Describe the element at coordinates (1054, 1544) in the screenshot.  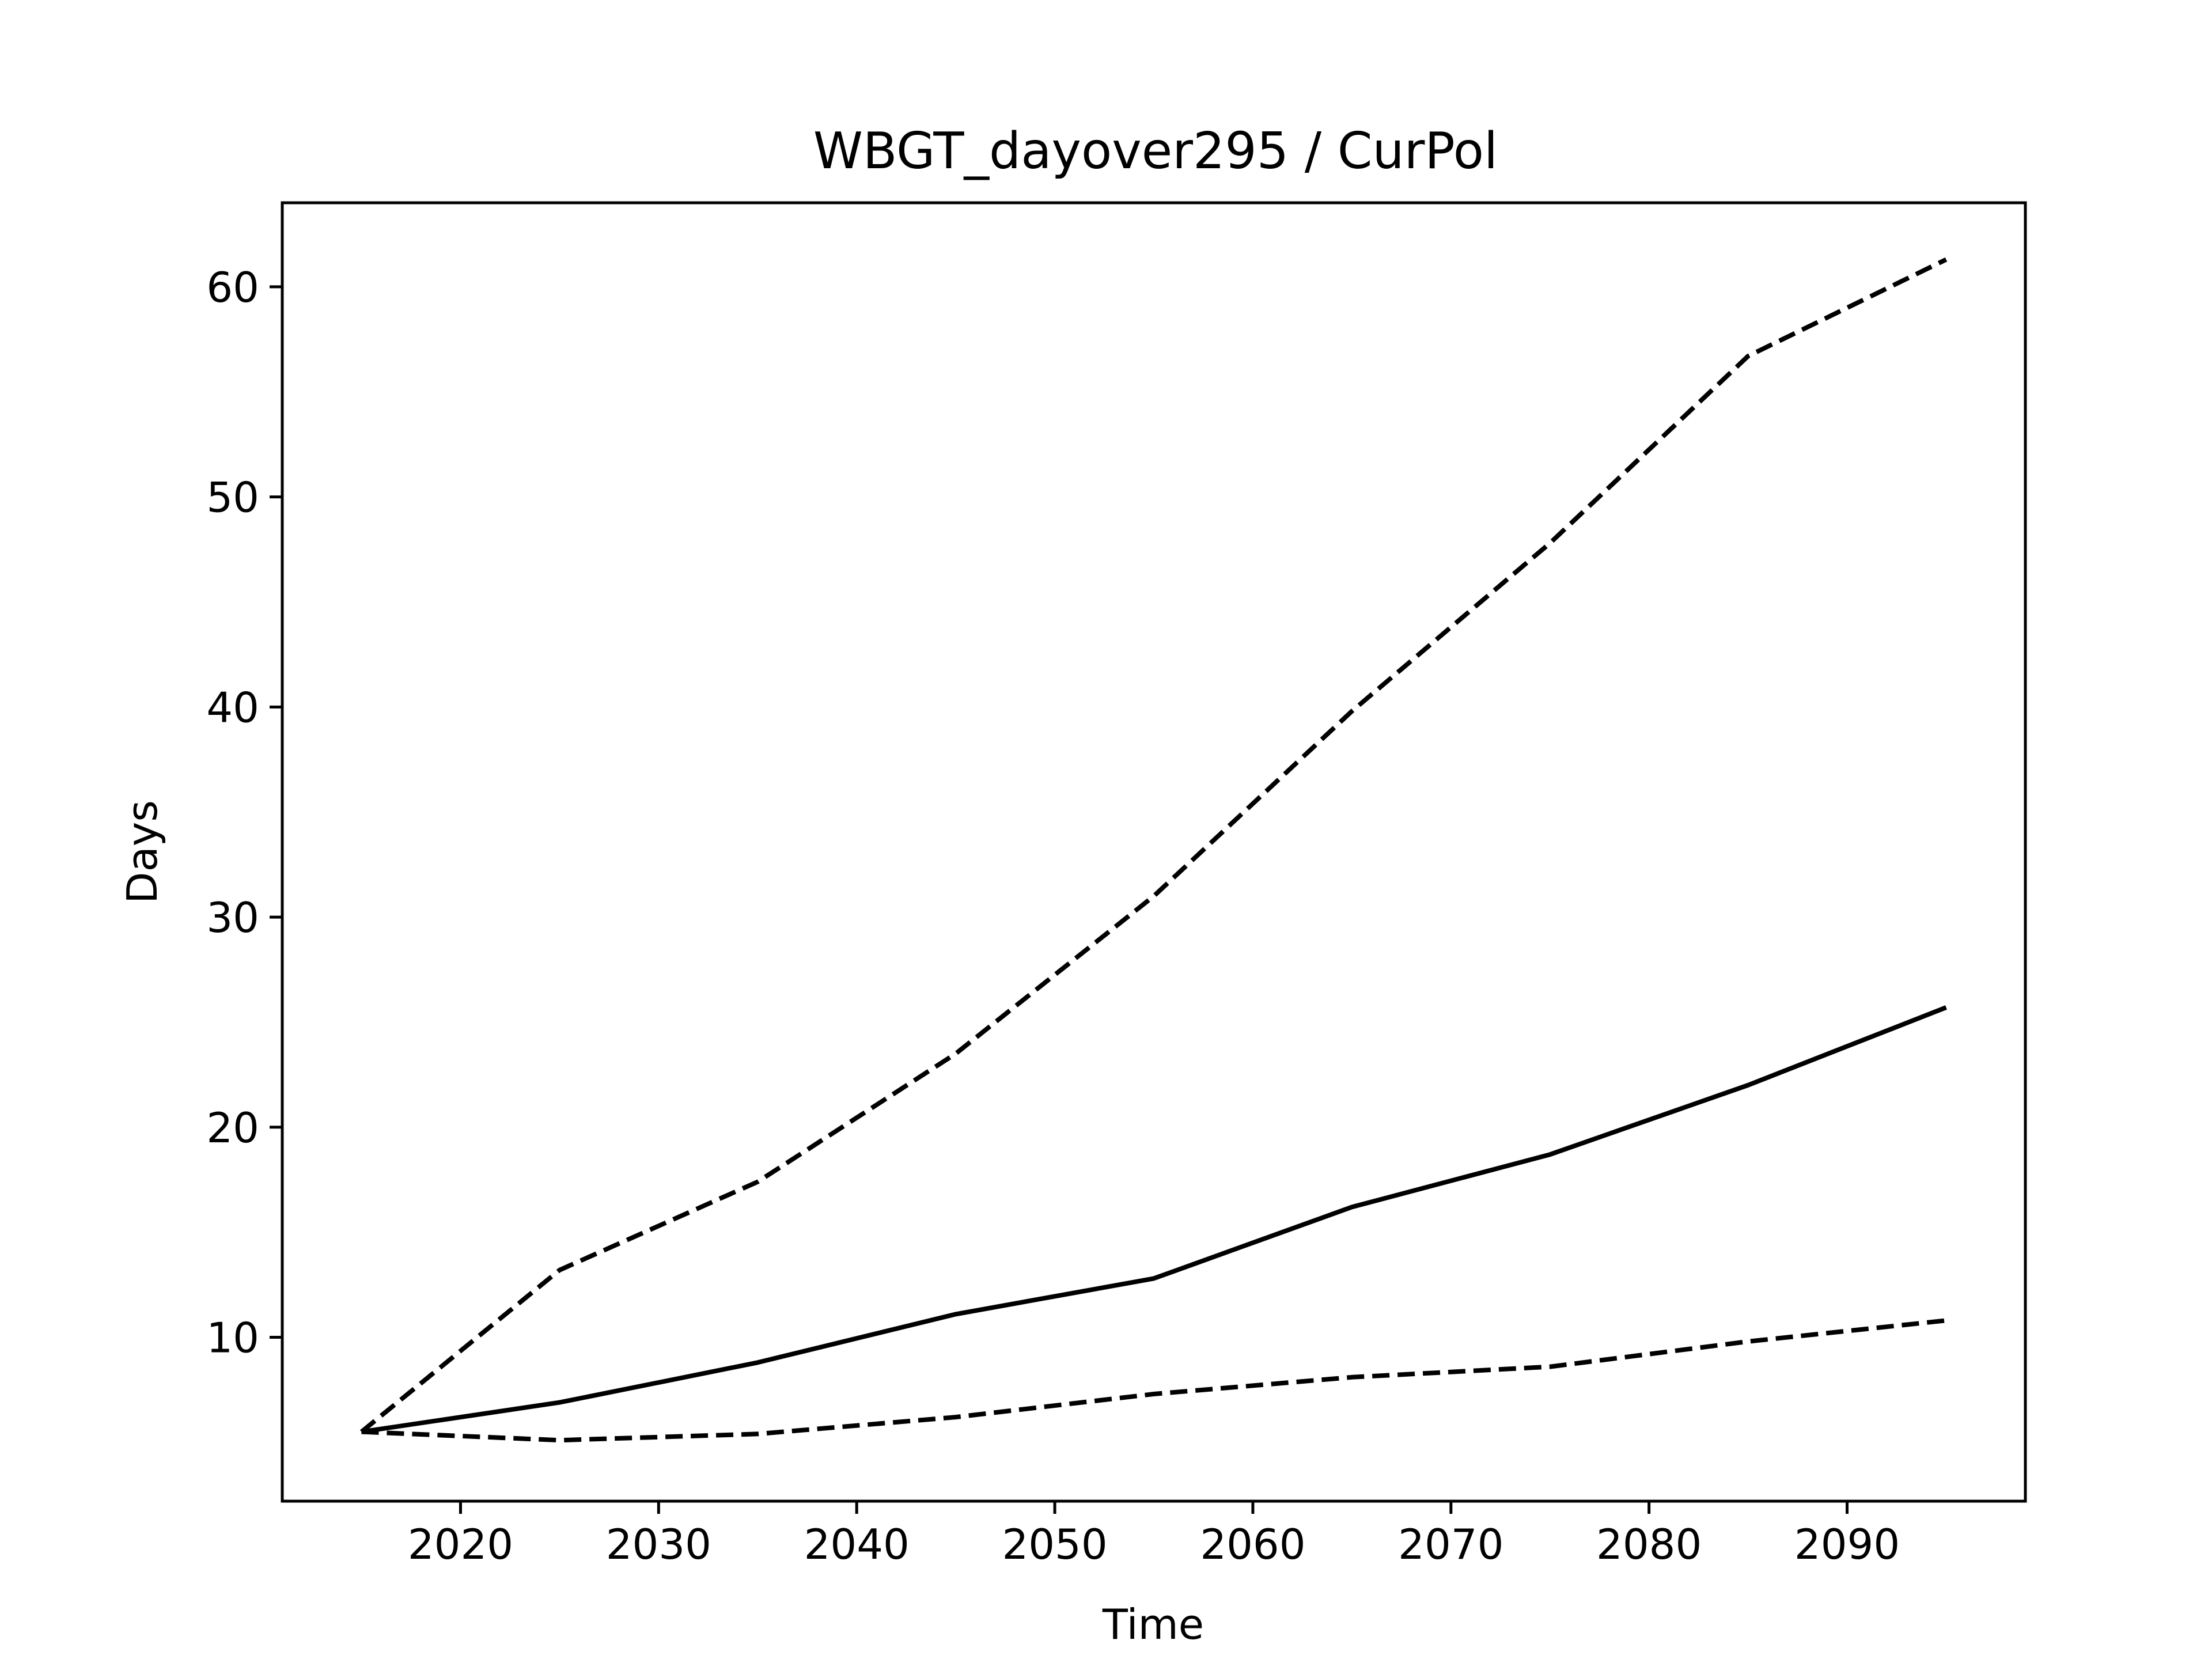
I see `x-tick-label: 2050` at that location.